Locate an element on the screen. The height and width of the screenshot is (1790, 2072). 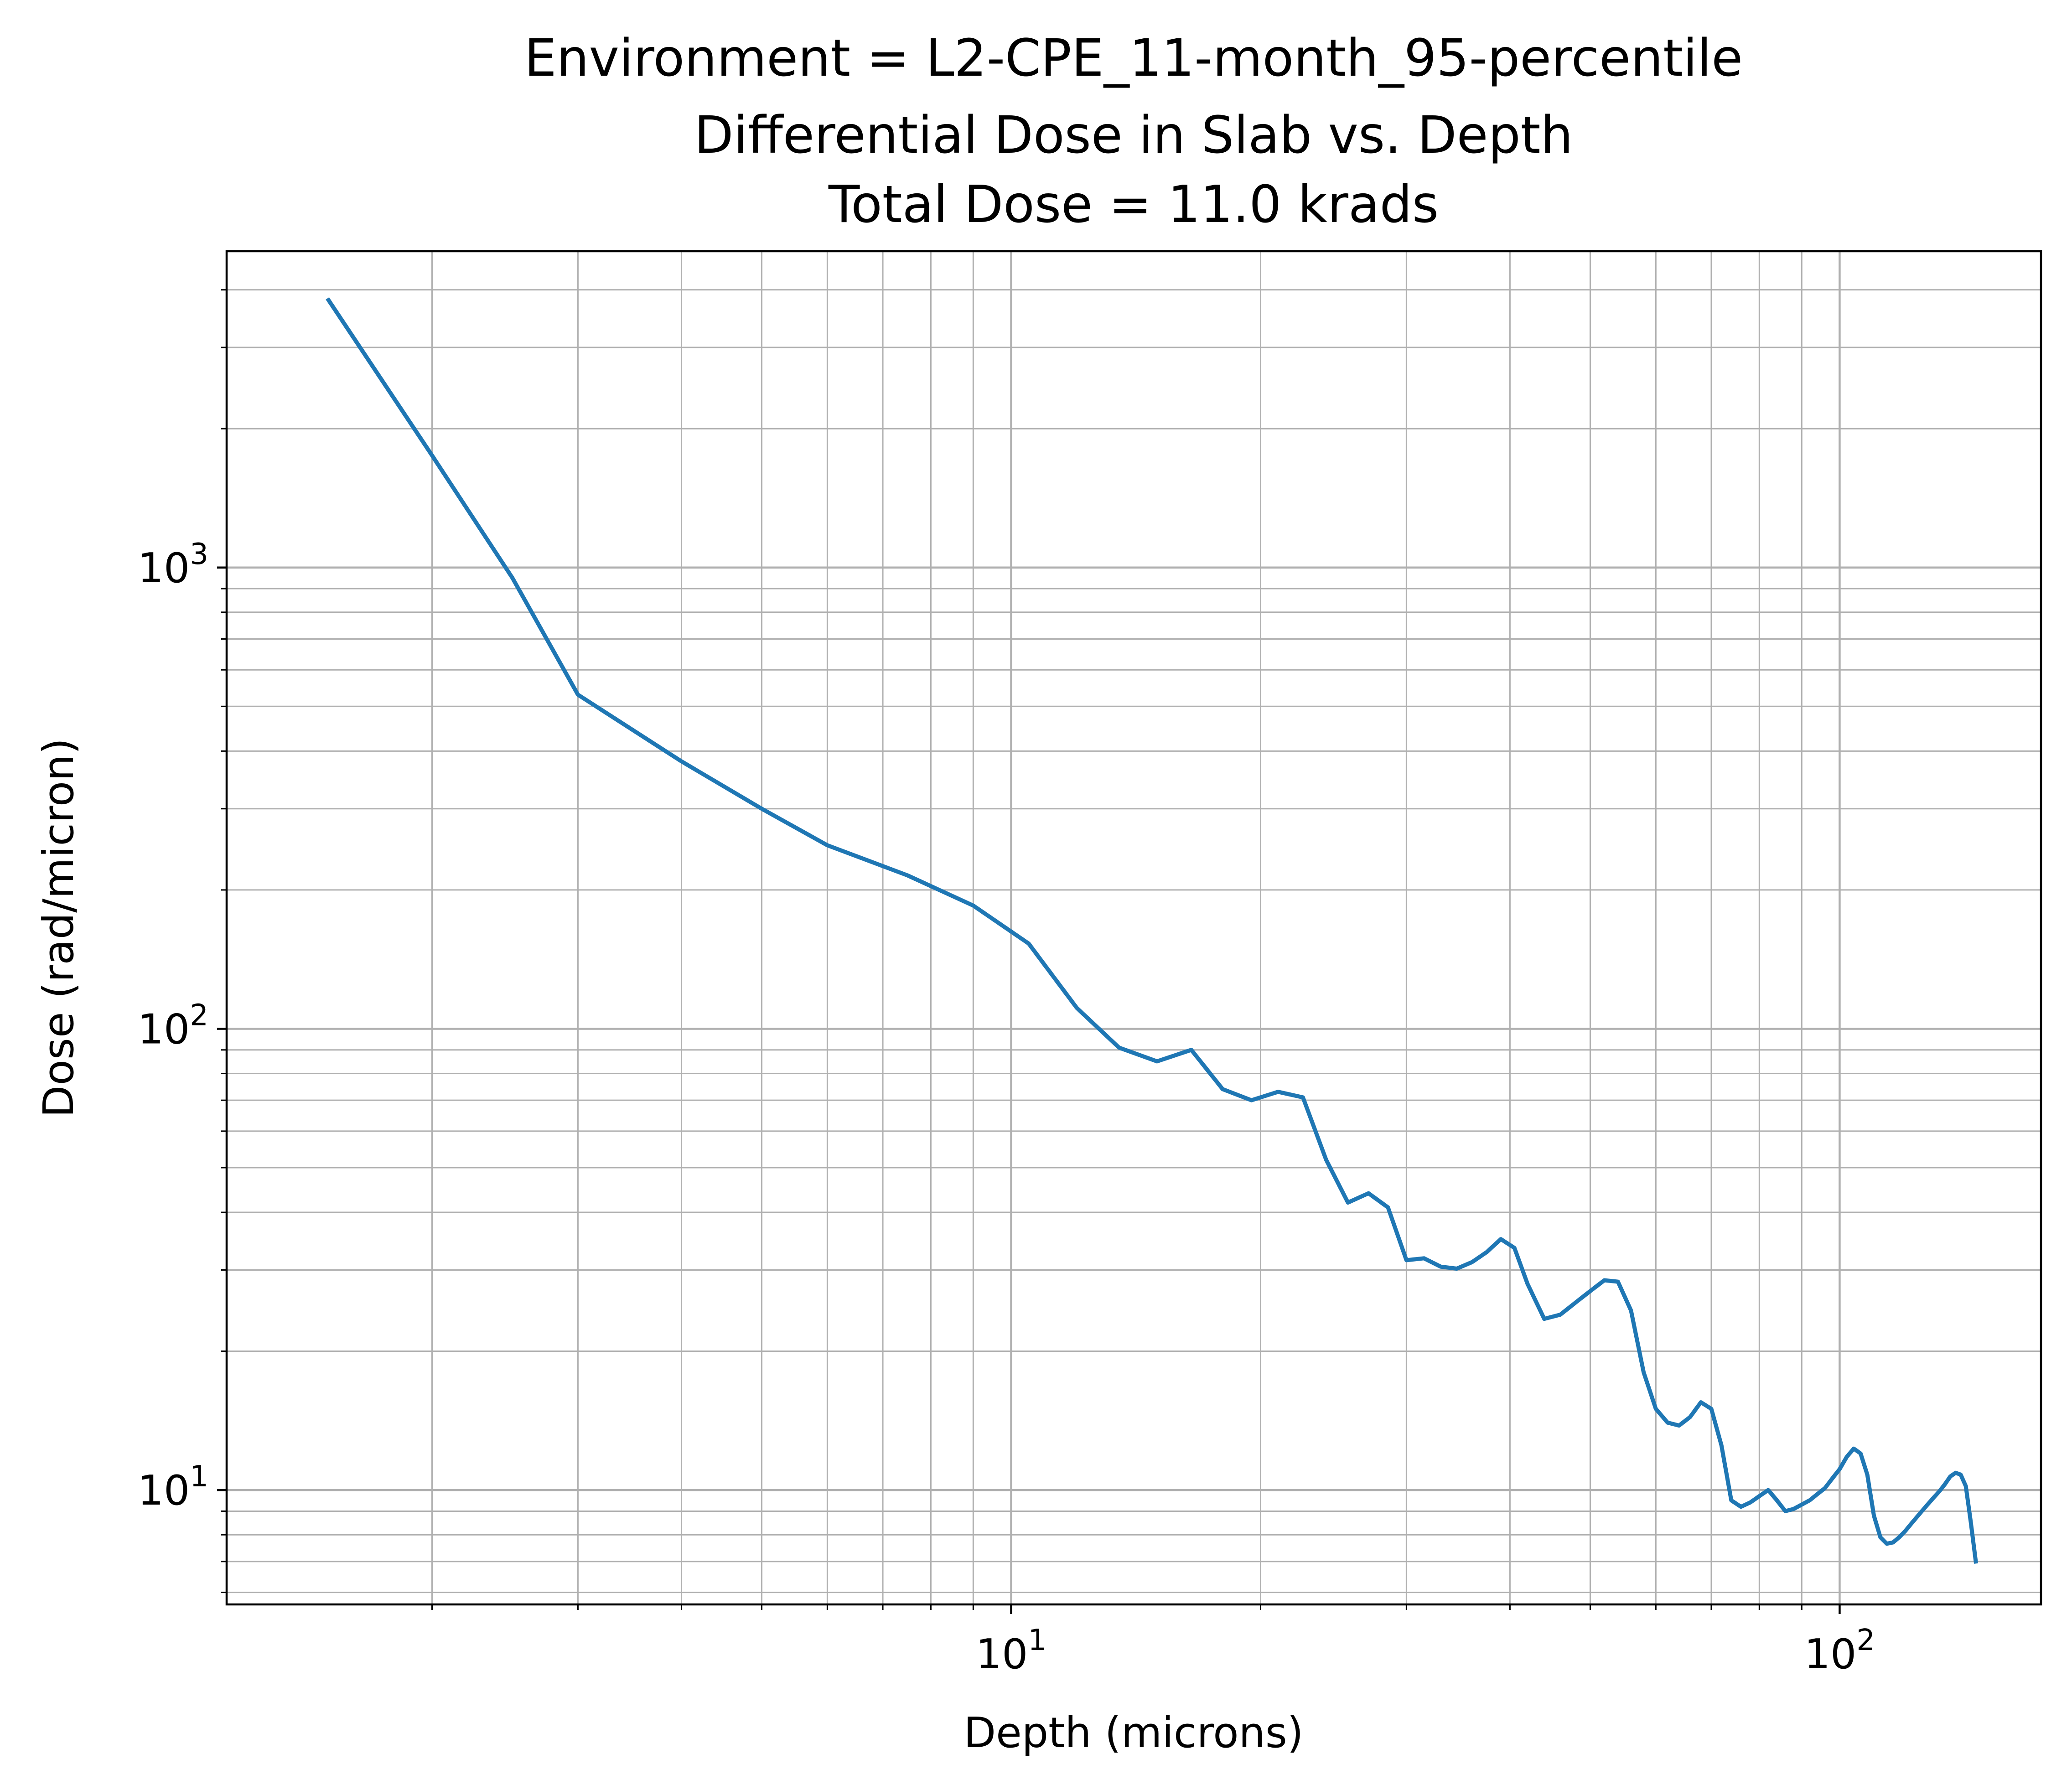
y-tick-label: 10¹ is located at coordinates (173, 1487).